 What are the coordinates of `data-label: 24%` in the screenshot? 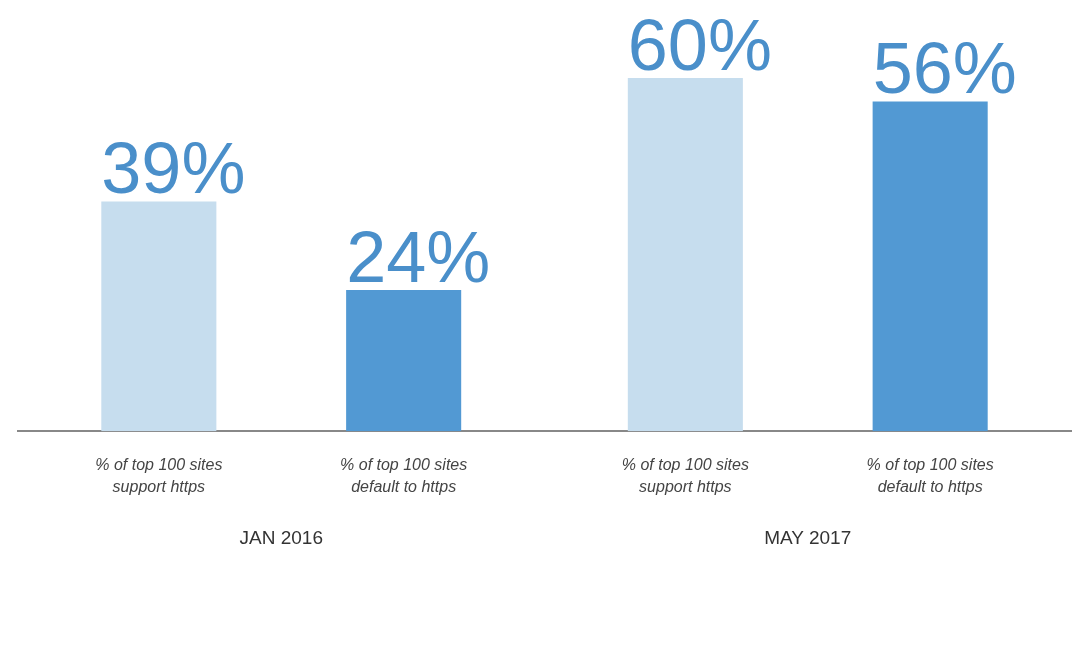 It's located at (418, 256).